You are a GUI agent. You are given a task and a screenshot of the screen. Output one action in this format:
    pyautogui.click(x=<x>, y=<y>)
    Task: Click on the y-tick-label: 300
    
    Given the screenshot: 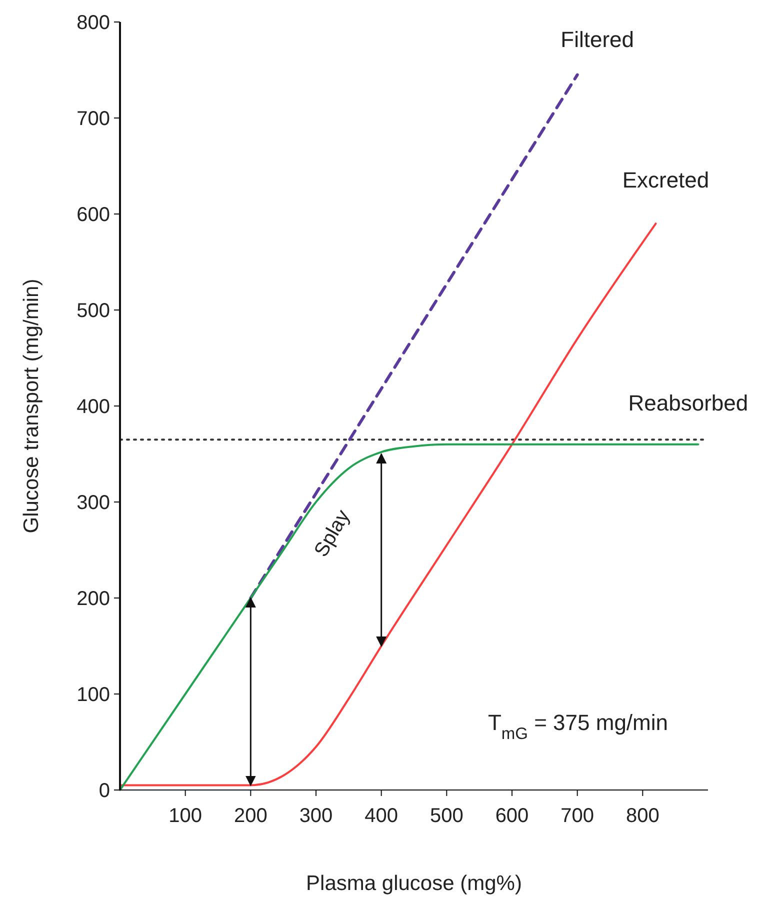 What is the action you would take?
    pyautogui.click(x=93, y=503)
    